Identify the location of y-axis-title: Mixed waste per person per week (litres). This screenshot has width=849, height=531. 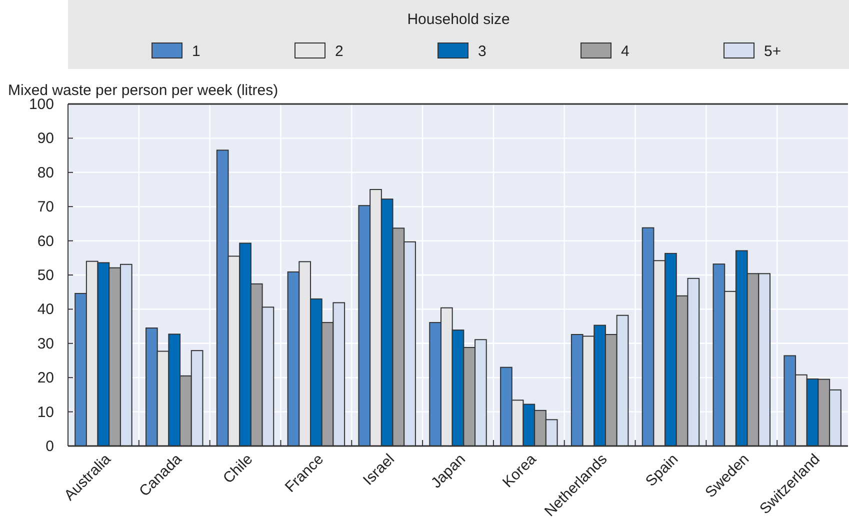
(143, 90).